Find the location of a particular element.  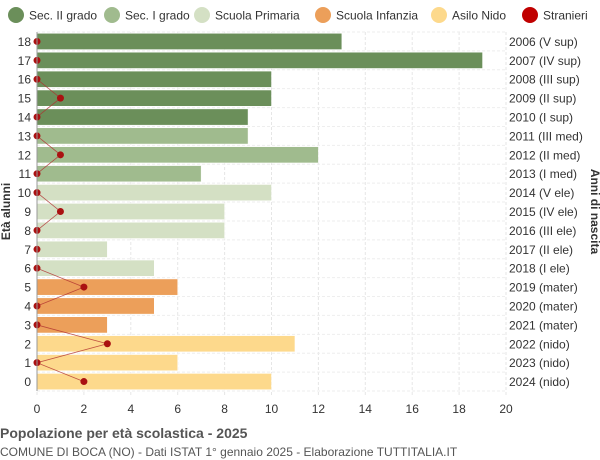

birth-year-label: 2021 (mater) is located at coordinates (543, 325).